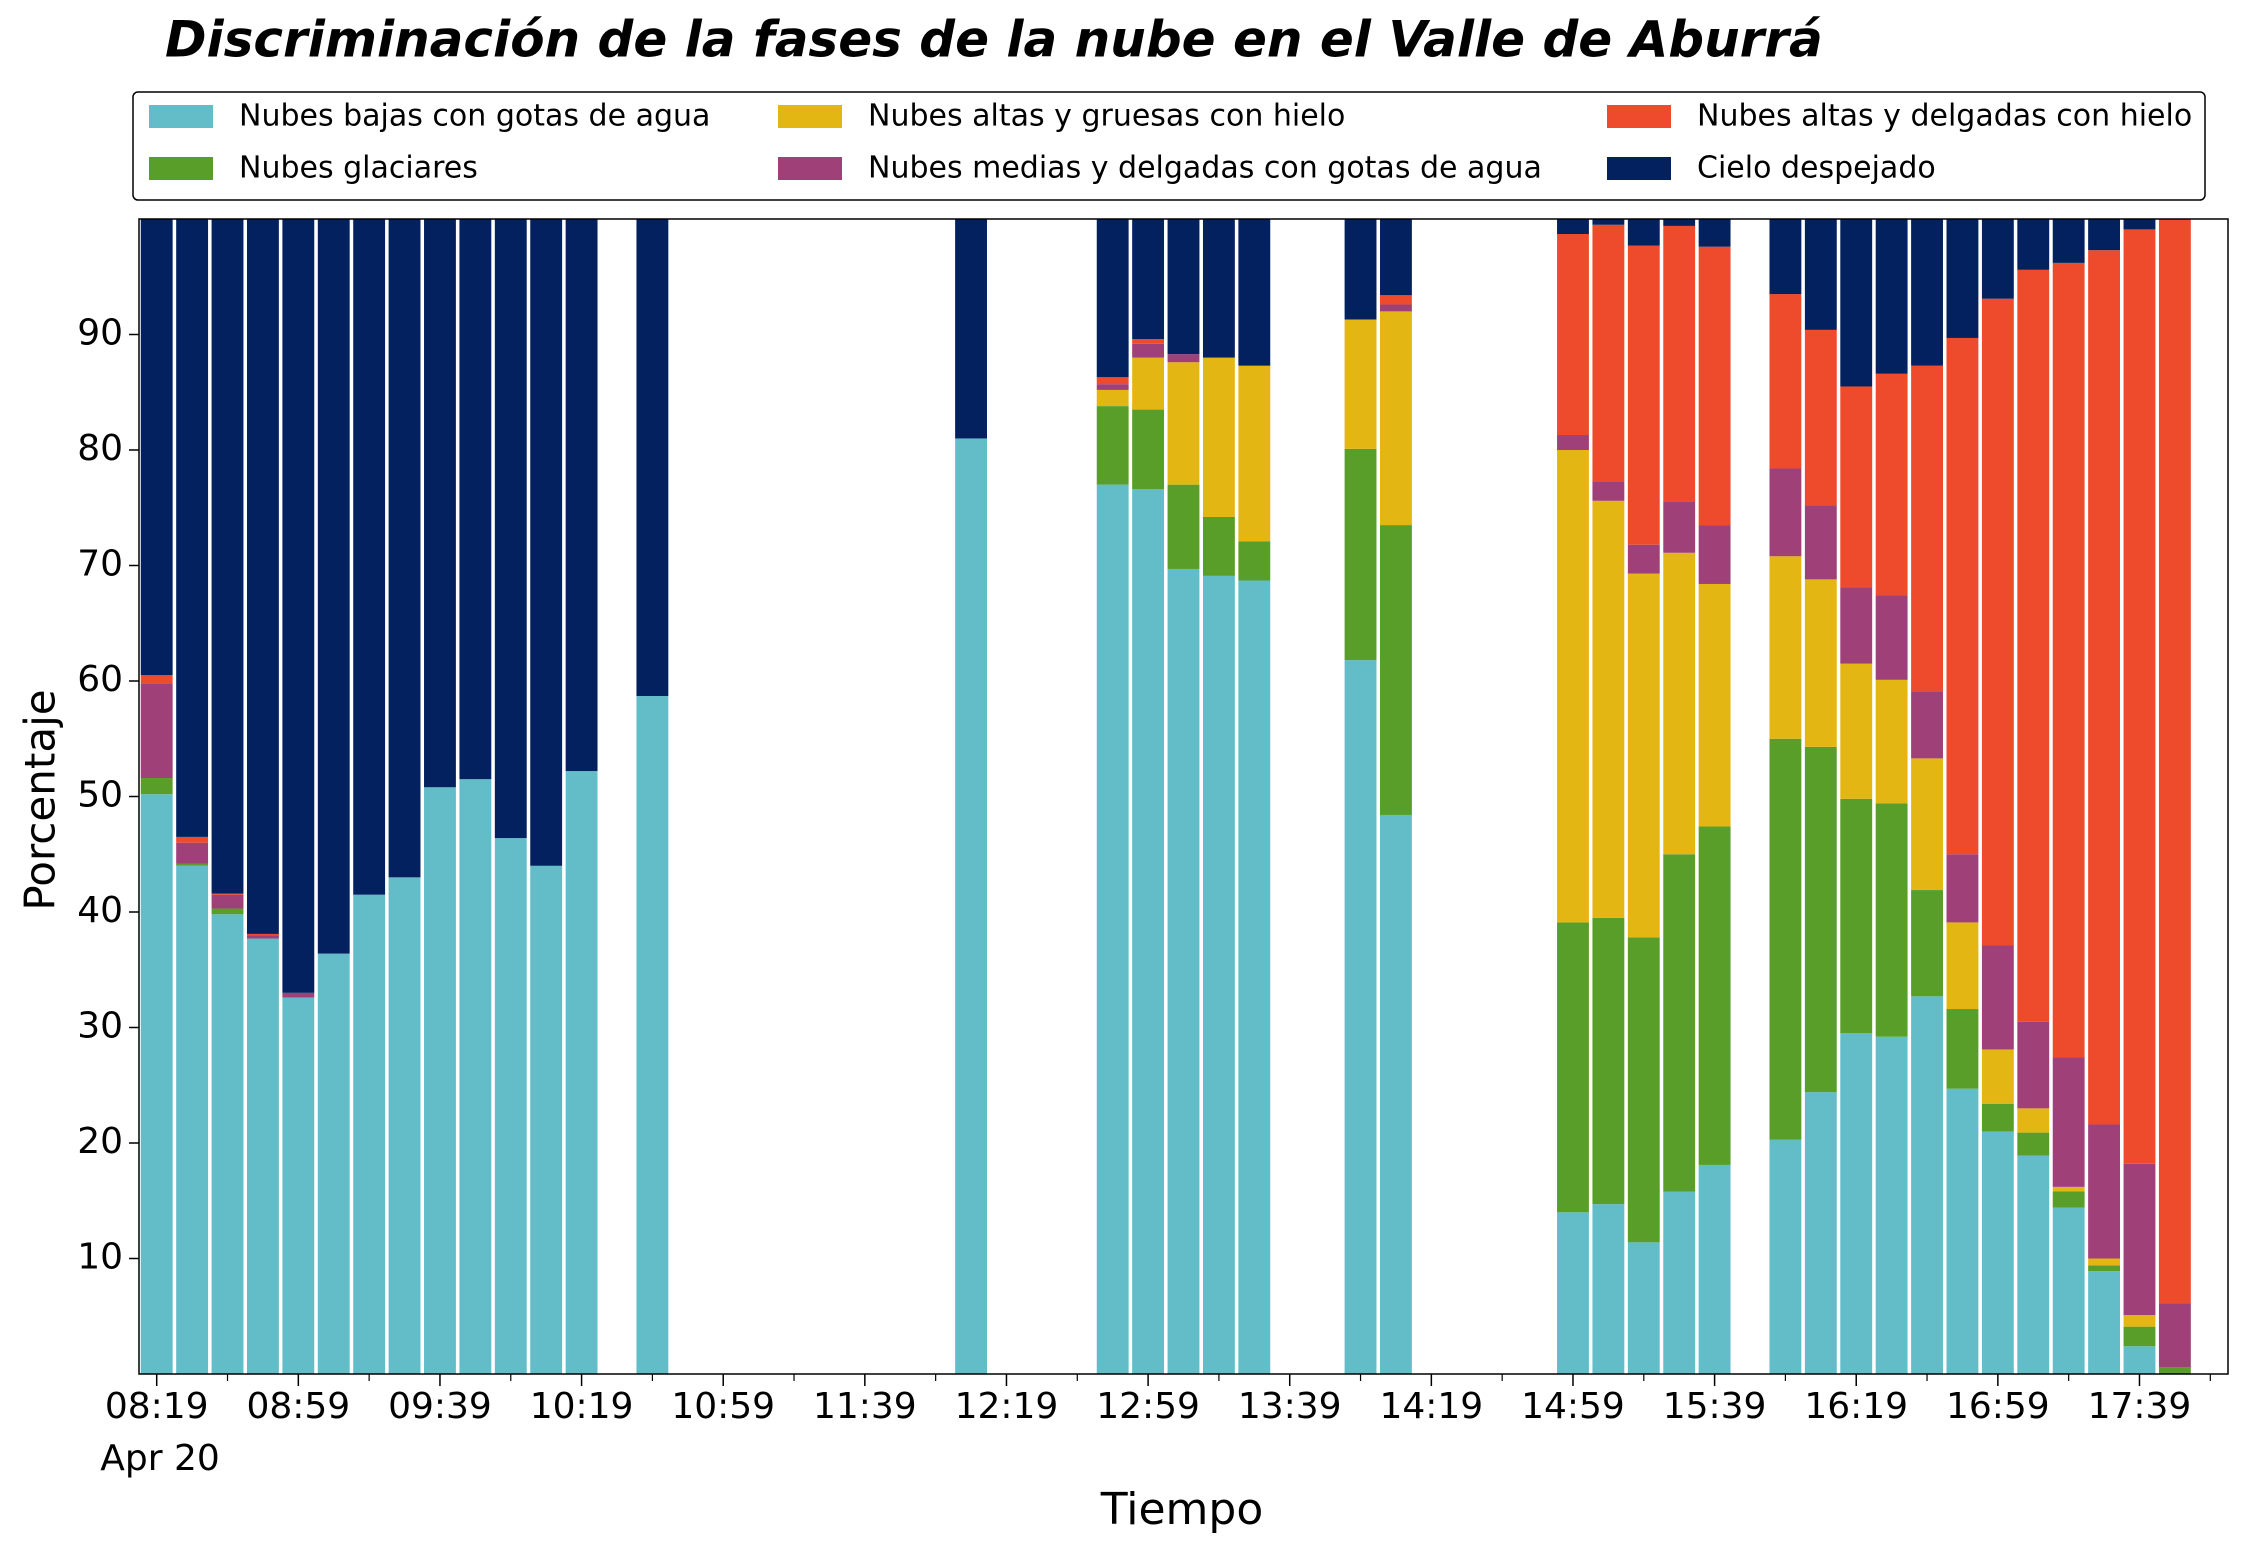  I want to click on y-tick-label: 50, so click(100, 795).